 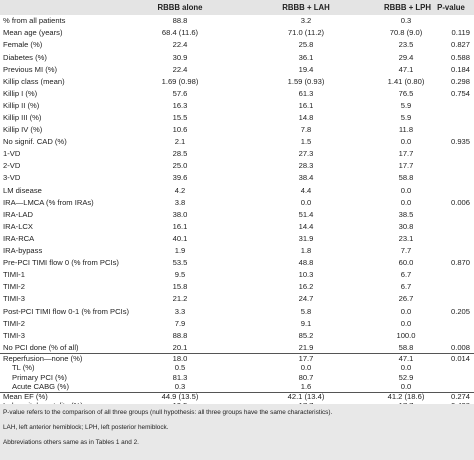 I want to click on table-row: Killip II (%) 16.3 16.1 5.9, so click(x=237, y=106).